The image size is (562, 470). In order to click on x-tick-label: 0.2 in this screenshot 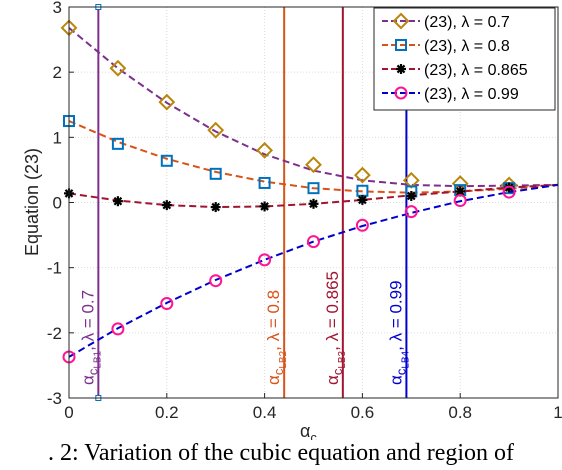, I will do `click(167, 412)`.